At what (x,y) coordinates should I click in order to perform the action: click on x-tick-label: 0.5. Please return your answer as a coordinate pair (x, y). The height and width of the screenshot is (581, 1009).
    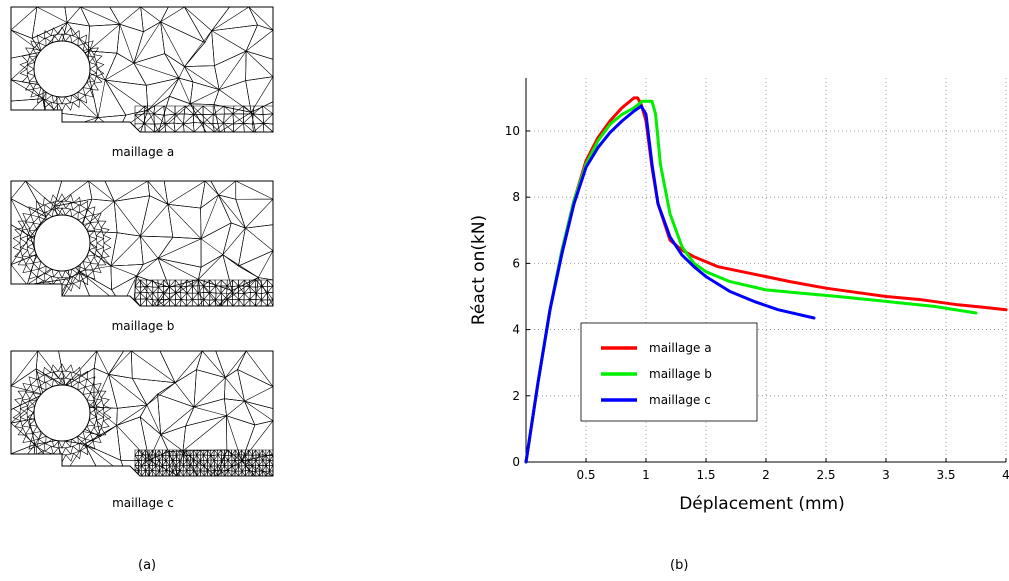
    Looking at the image, I should click on (585, 475).